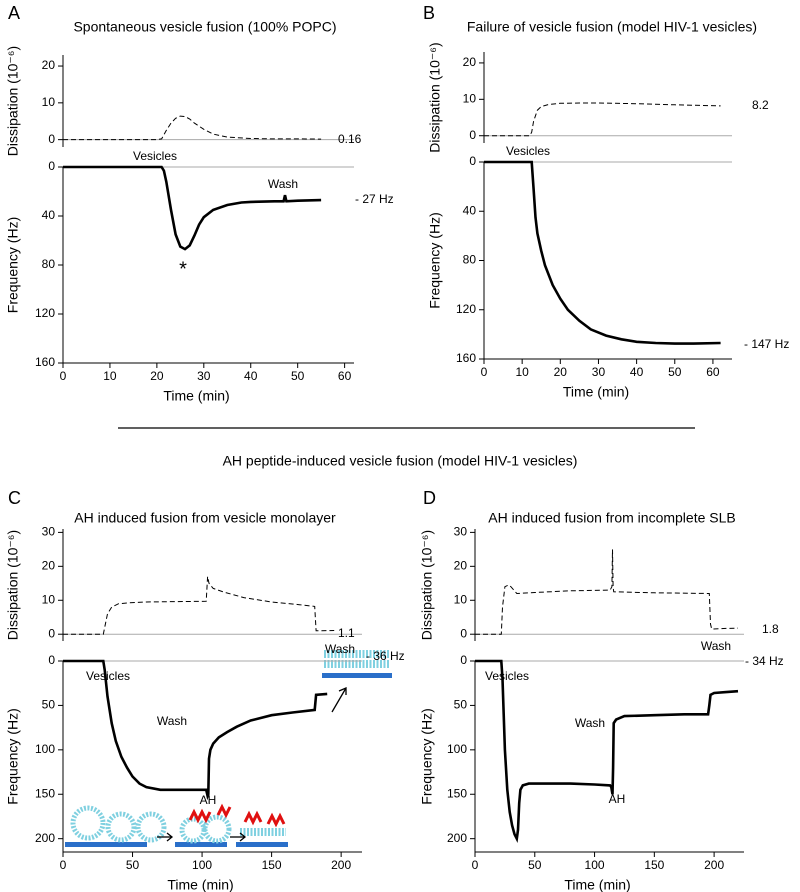  Describe the element at coordinates (764, 661) in the screenshot. I see `annotation: - 34 Hz` at that location.